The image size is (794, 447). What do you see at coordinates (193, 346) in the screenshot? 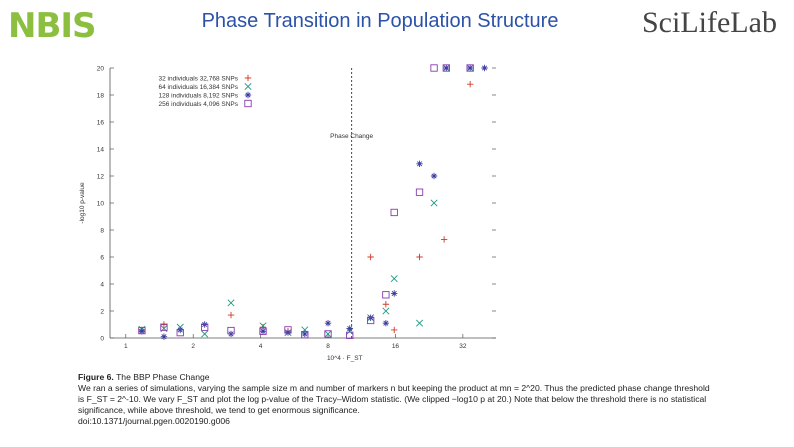
I see `x-tick-label: 2` at bounding box center [193, 346].